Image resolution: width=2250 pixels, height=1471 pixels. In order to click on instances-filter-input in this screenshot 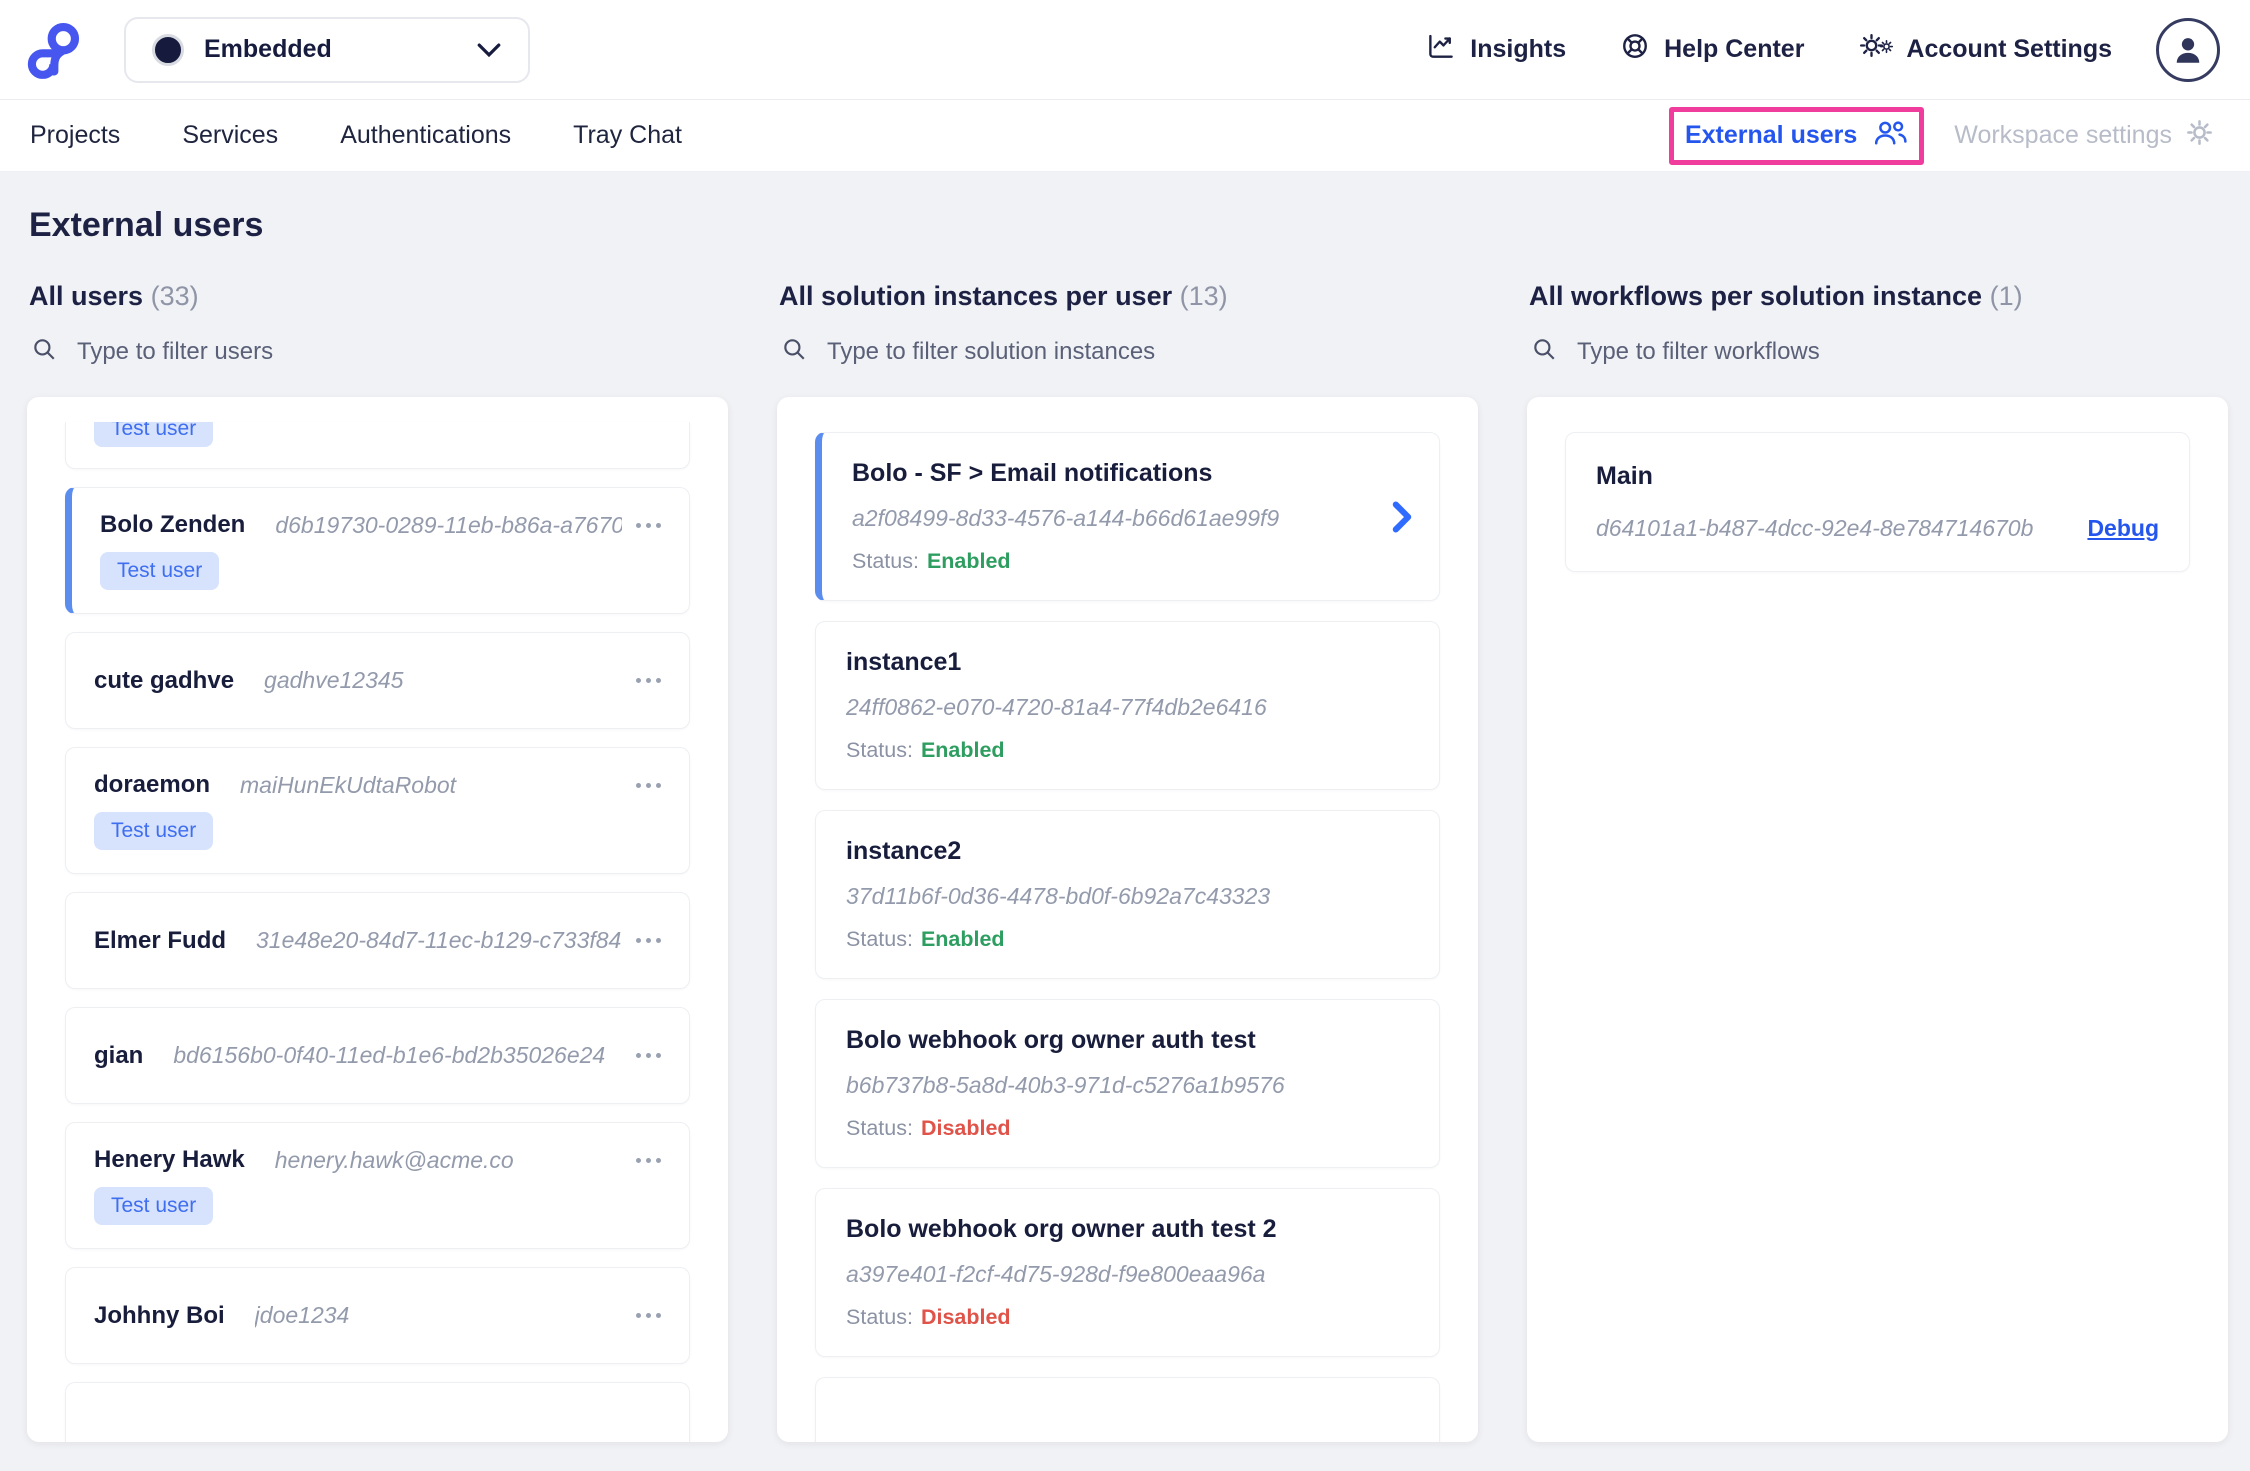, I will do `click(1152, 351)`.